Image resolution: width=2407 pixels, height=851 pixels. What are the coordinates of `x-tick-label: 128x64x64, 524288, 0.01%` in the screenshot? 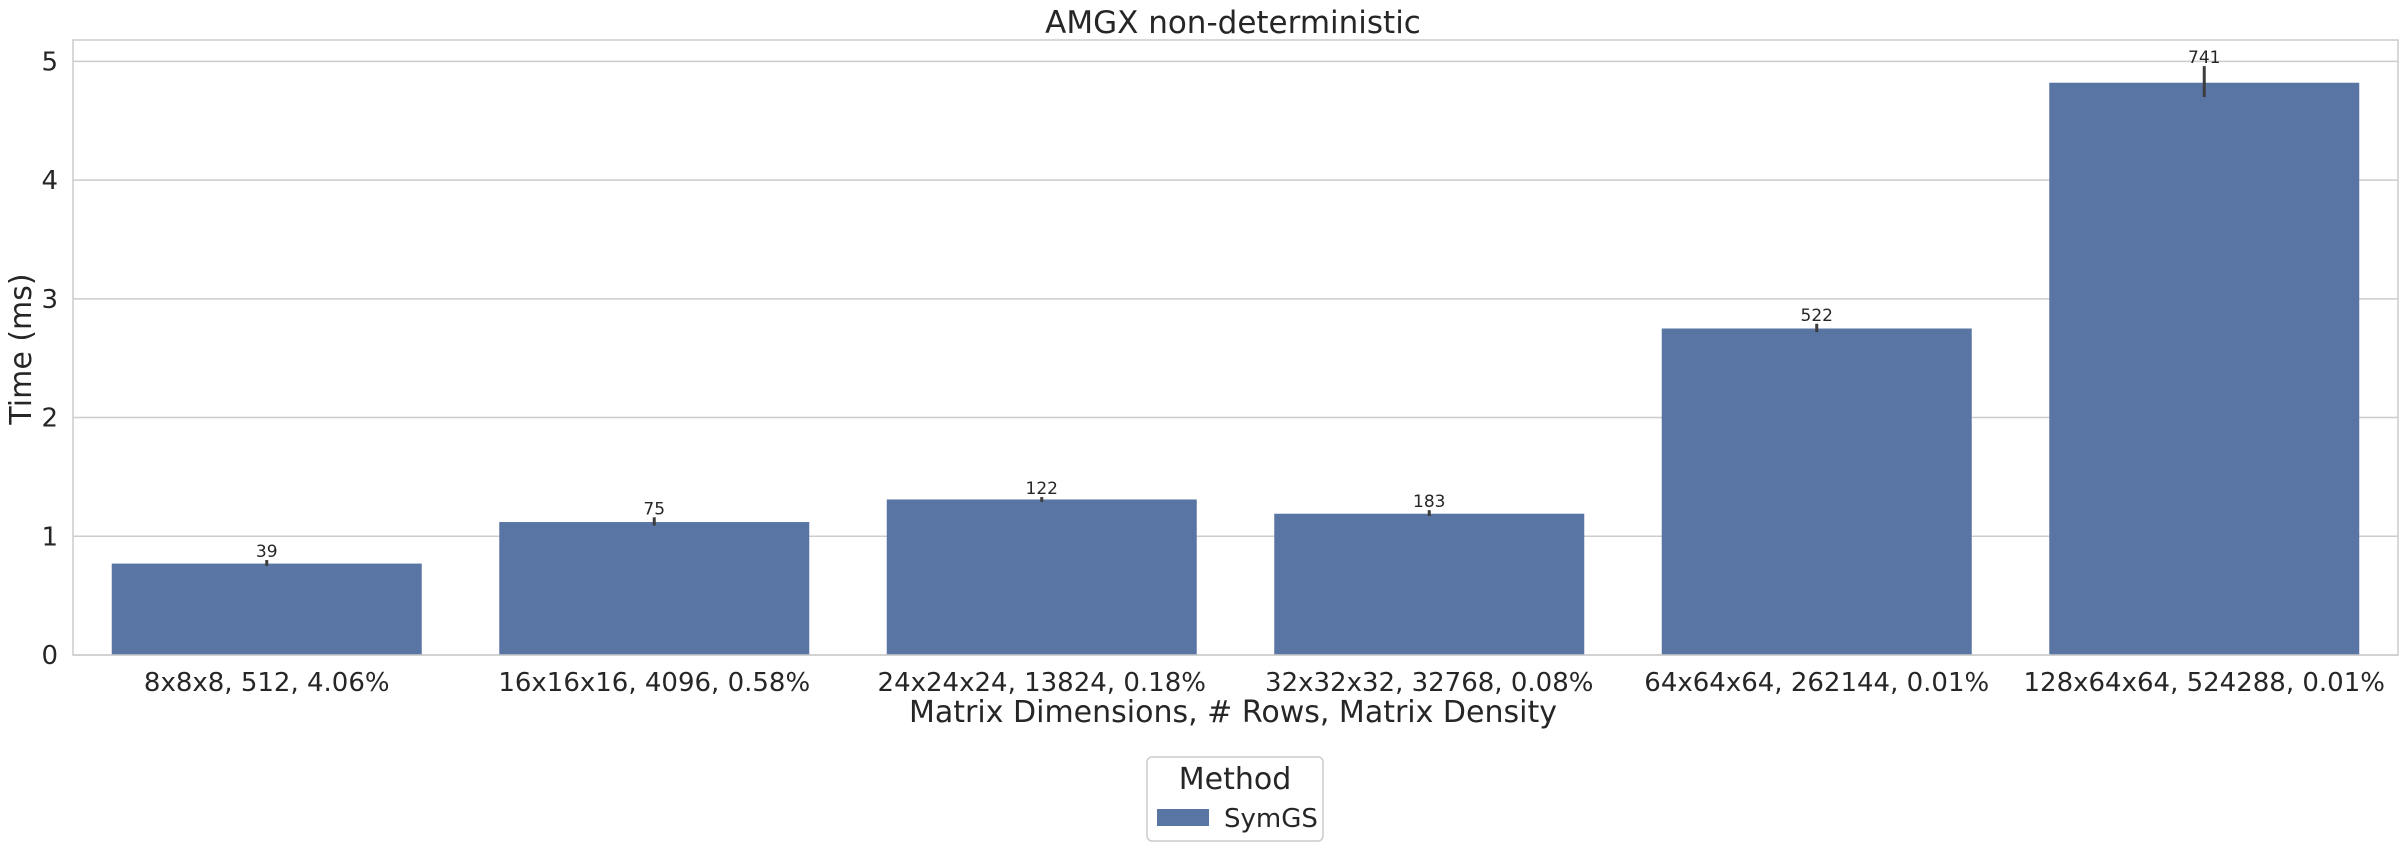 It's located at (2204, 683).